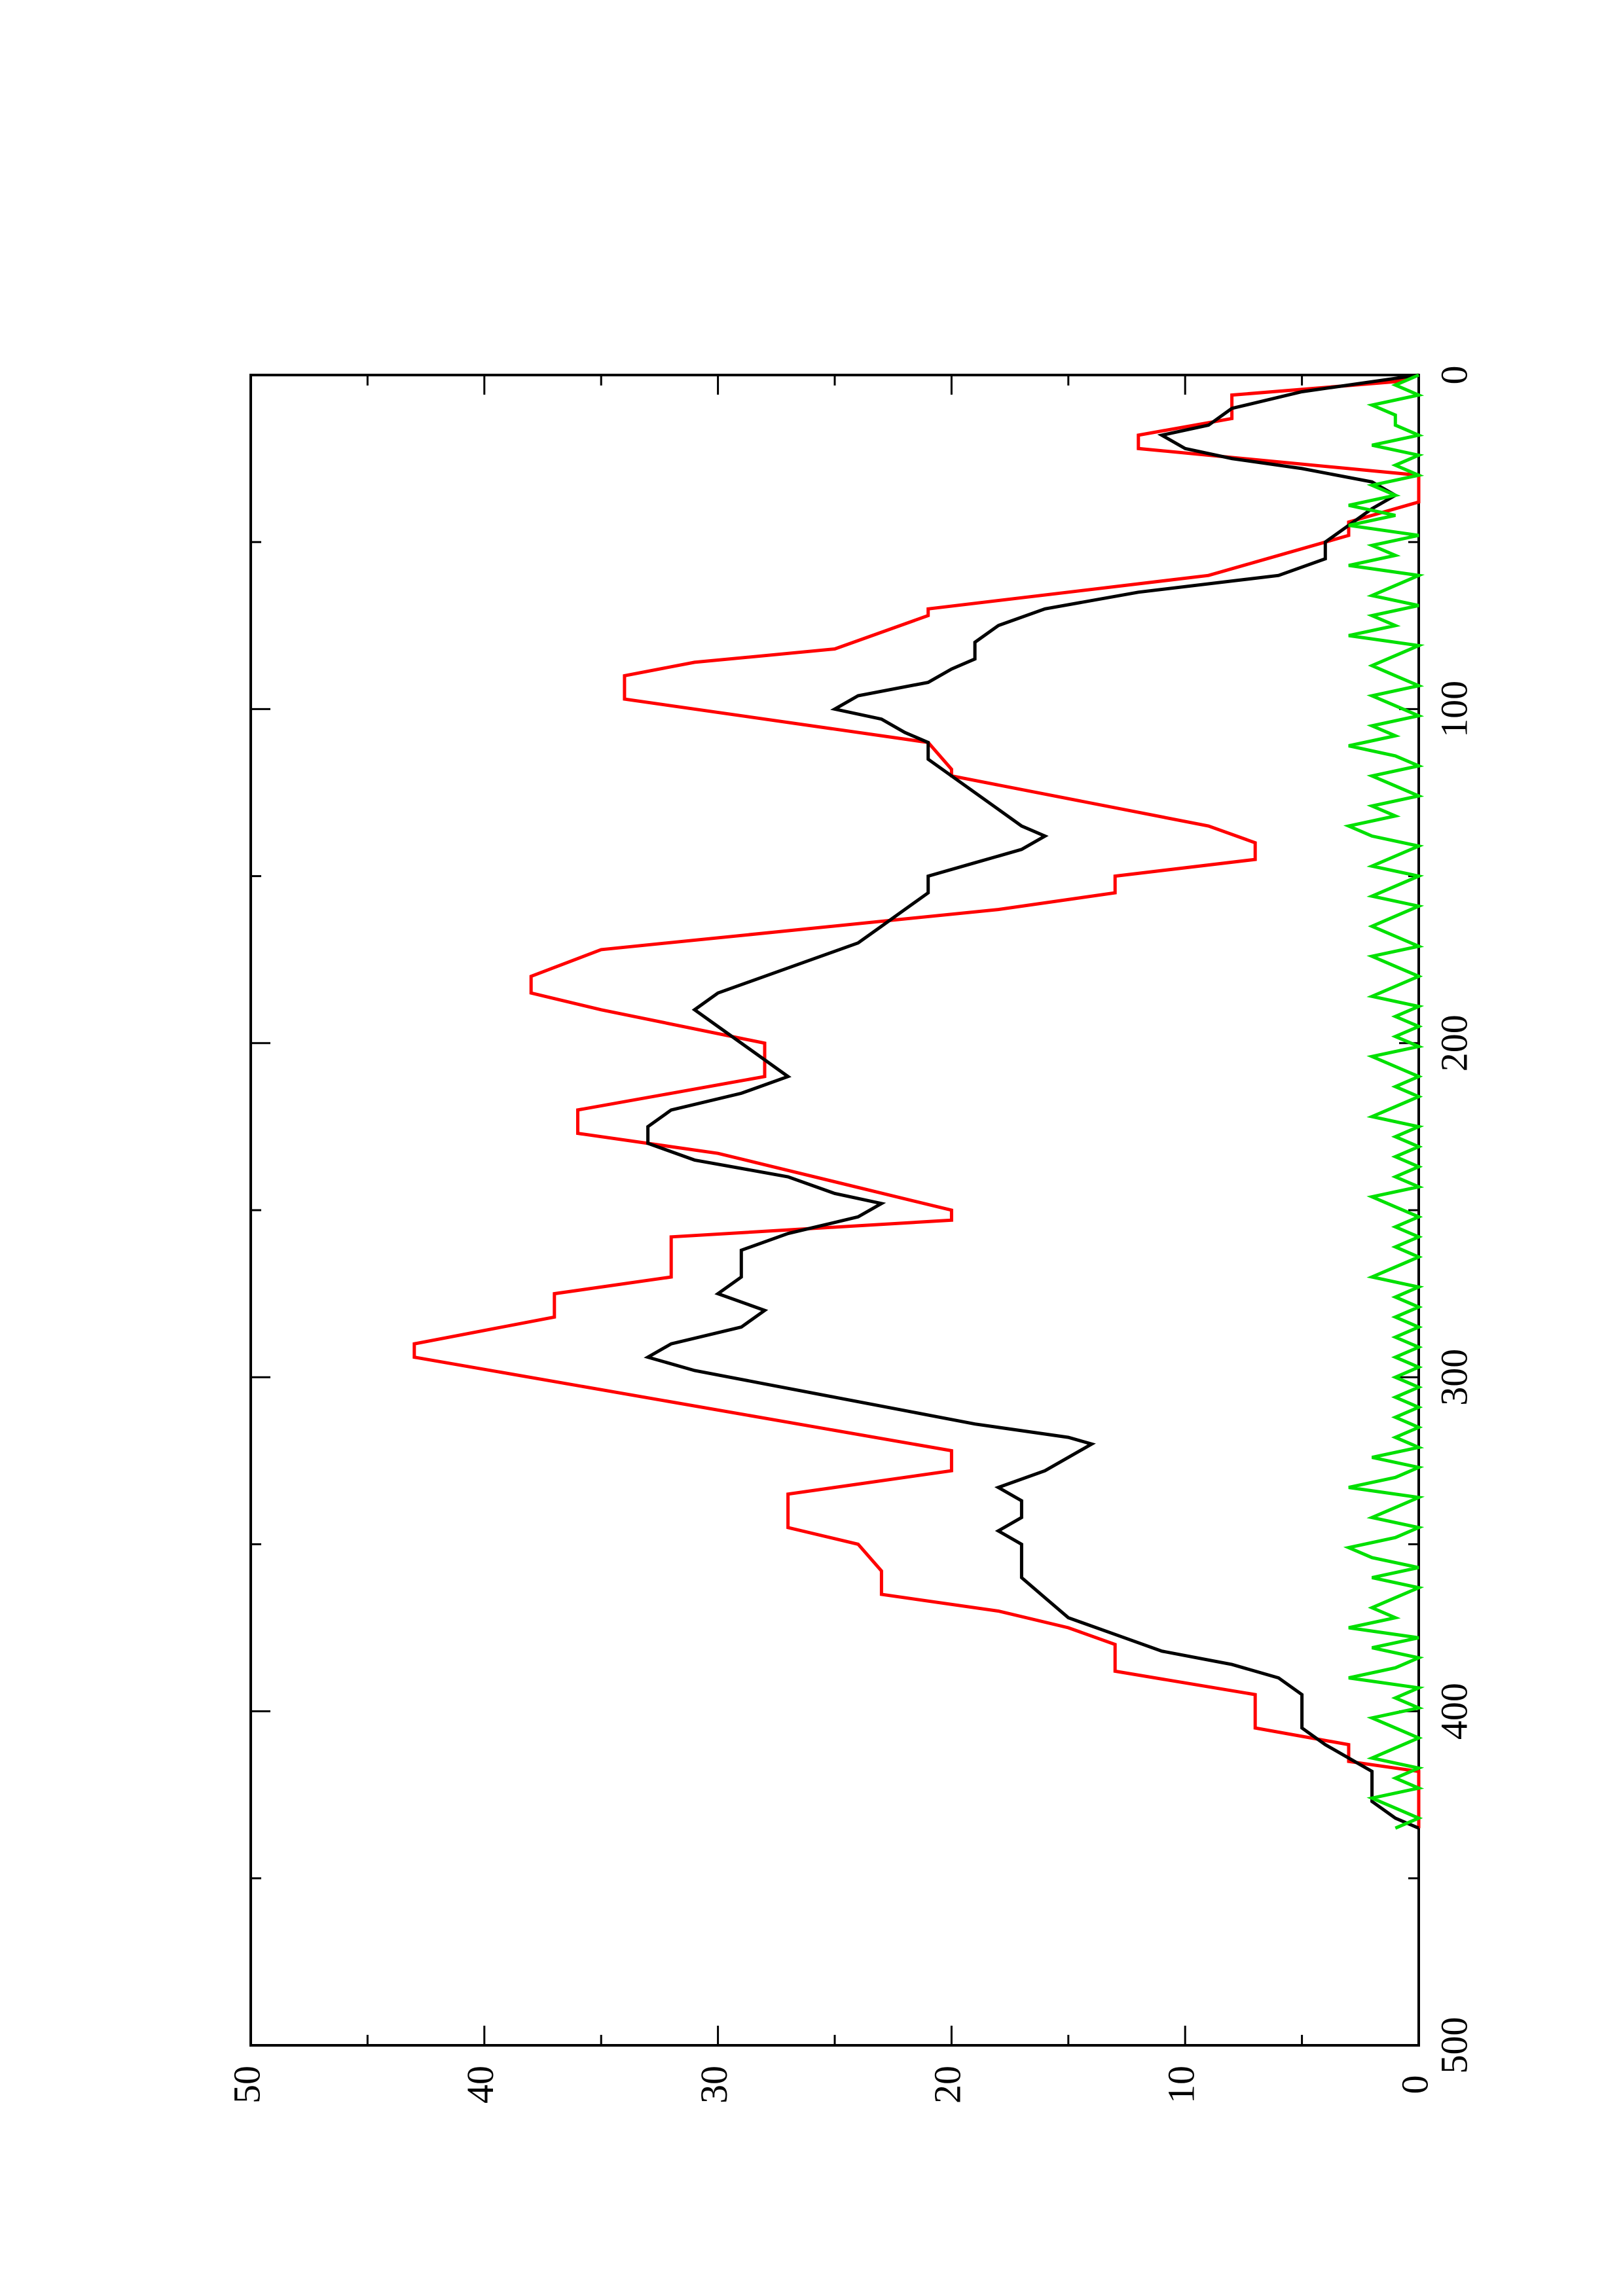  What do you see at coordinates (1181, 2085) in the screenshot?
I see `y-tick-label: 10` at bounding box center [1181, 2085].